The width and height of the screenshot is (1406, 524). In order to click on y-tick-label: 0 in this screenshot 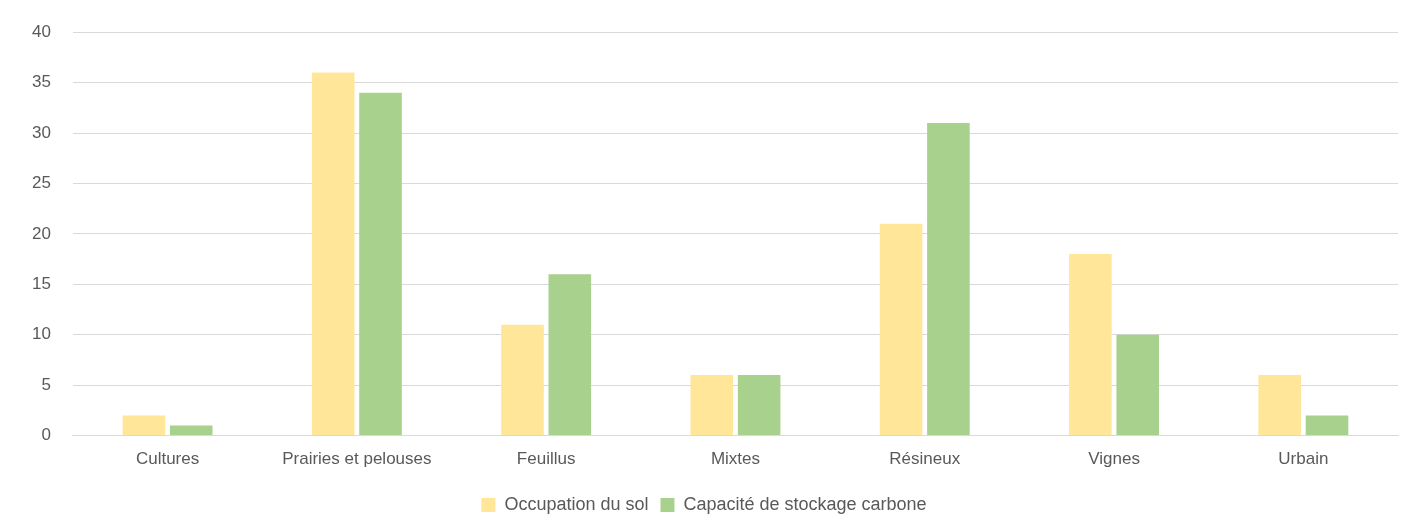, I will do `click(46, 435)`.